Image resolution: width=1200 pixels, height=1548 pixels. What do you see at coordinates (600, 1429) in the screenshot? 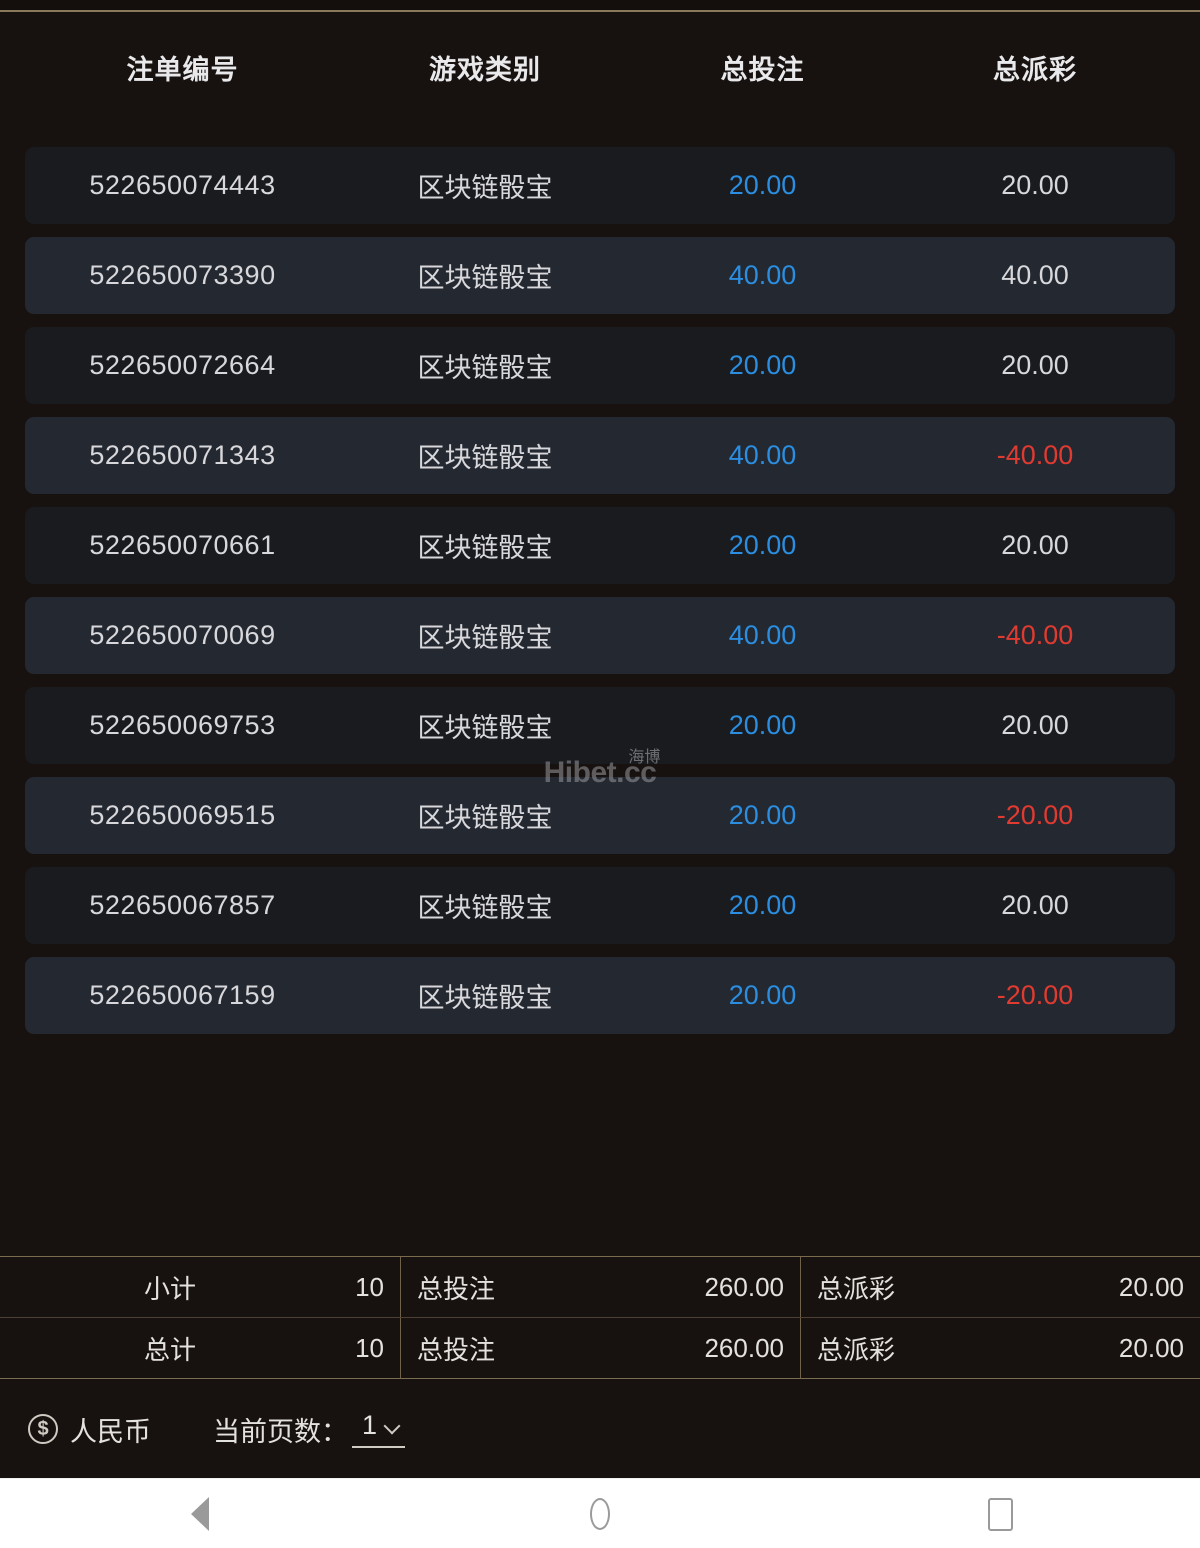
I see `footer-bar: $ 人民币 当前页数： 1` at bounding box center [600, 1429].